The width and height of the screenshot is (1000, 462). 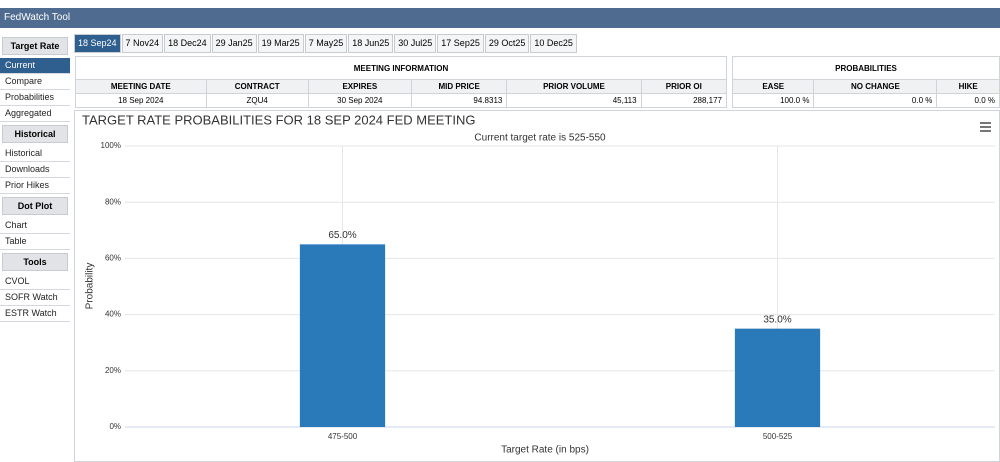 What do you see at coordinates (35, 242) in the screenshot?
I see `sidebar-item: Table` at bounding box center [35, 242].